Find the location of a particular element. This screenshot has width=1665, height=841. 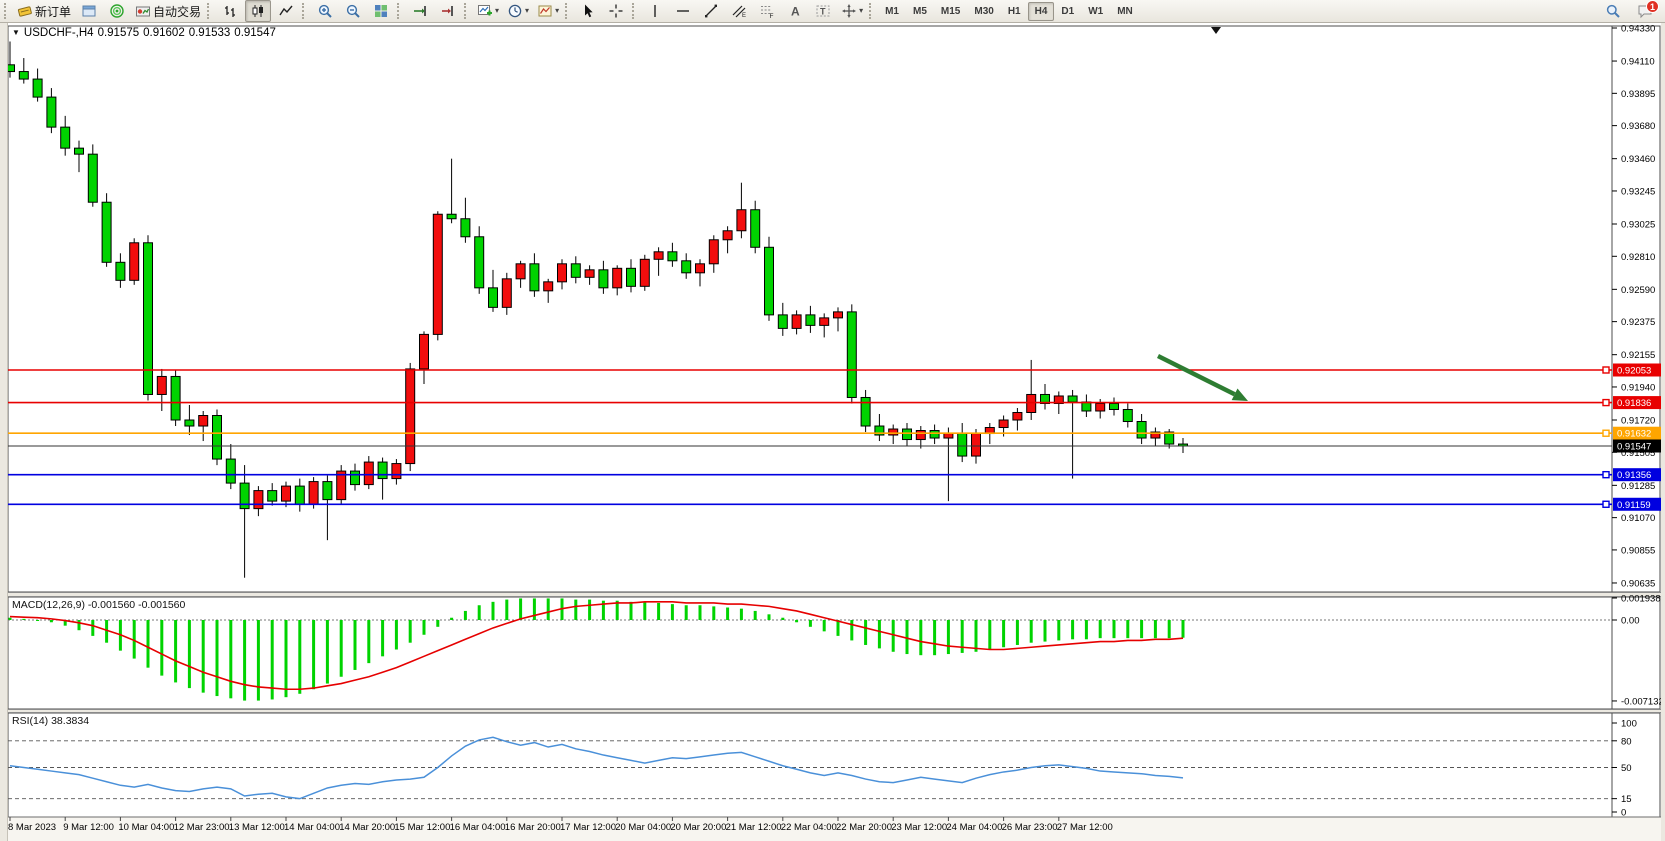

arrow-shaft is located at coordinates (1196, 375).